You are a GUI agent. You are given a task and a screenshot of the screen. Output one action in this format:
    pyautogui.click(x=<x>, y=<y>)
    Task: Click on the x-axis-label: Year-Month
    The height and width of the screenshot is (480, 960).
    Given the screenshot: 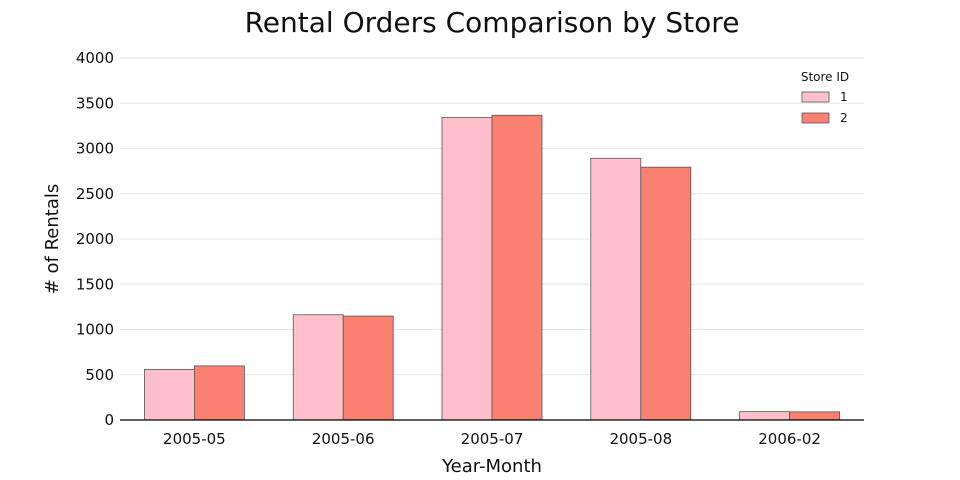 What is the action you would take?
    pyautogui.click(x=491, y=466)
    